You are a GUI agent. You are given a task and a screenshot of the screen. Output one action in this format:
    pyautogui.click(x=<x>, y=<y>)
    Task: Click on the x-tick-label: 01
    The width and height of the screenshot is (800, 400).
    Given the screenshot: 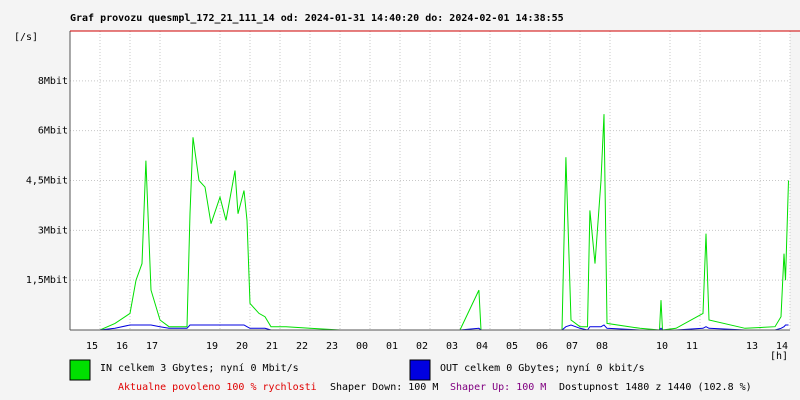 What is the action you would take?
    pyautogui.click(x=392, y=346)
    